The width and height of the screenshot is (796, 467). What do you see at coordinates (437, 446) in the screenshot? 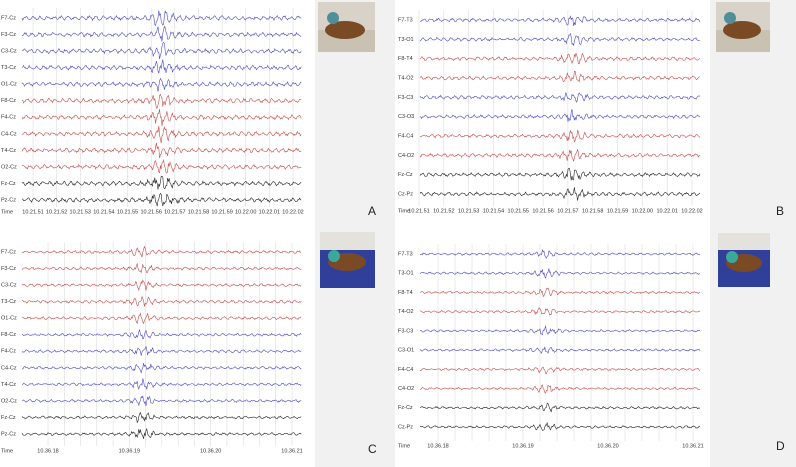
I see `time-tick-label: 10.36.18` at bounding box center [437, 446].